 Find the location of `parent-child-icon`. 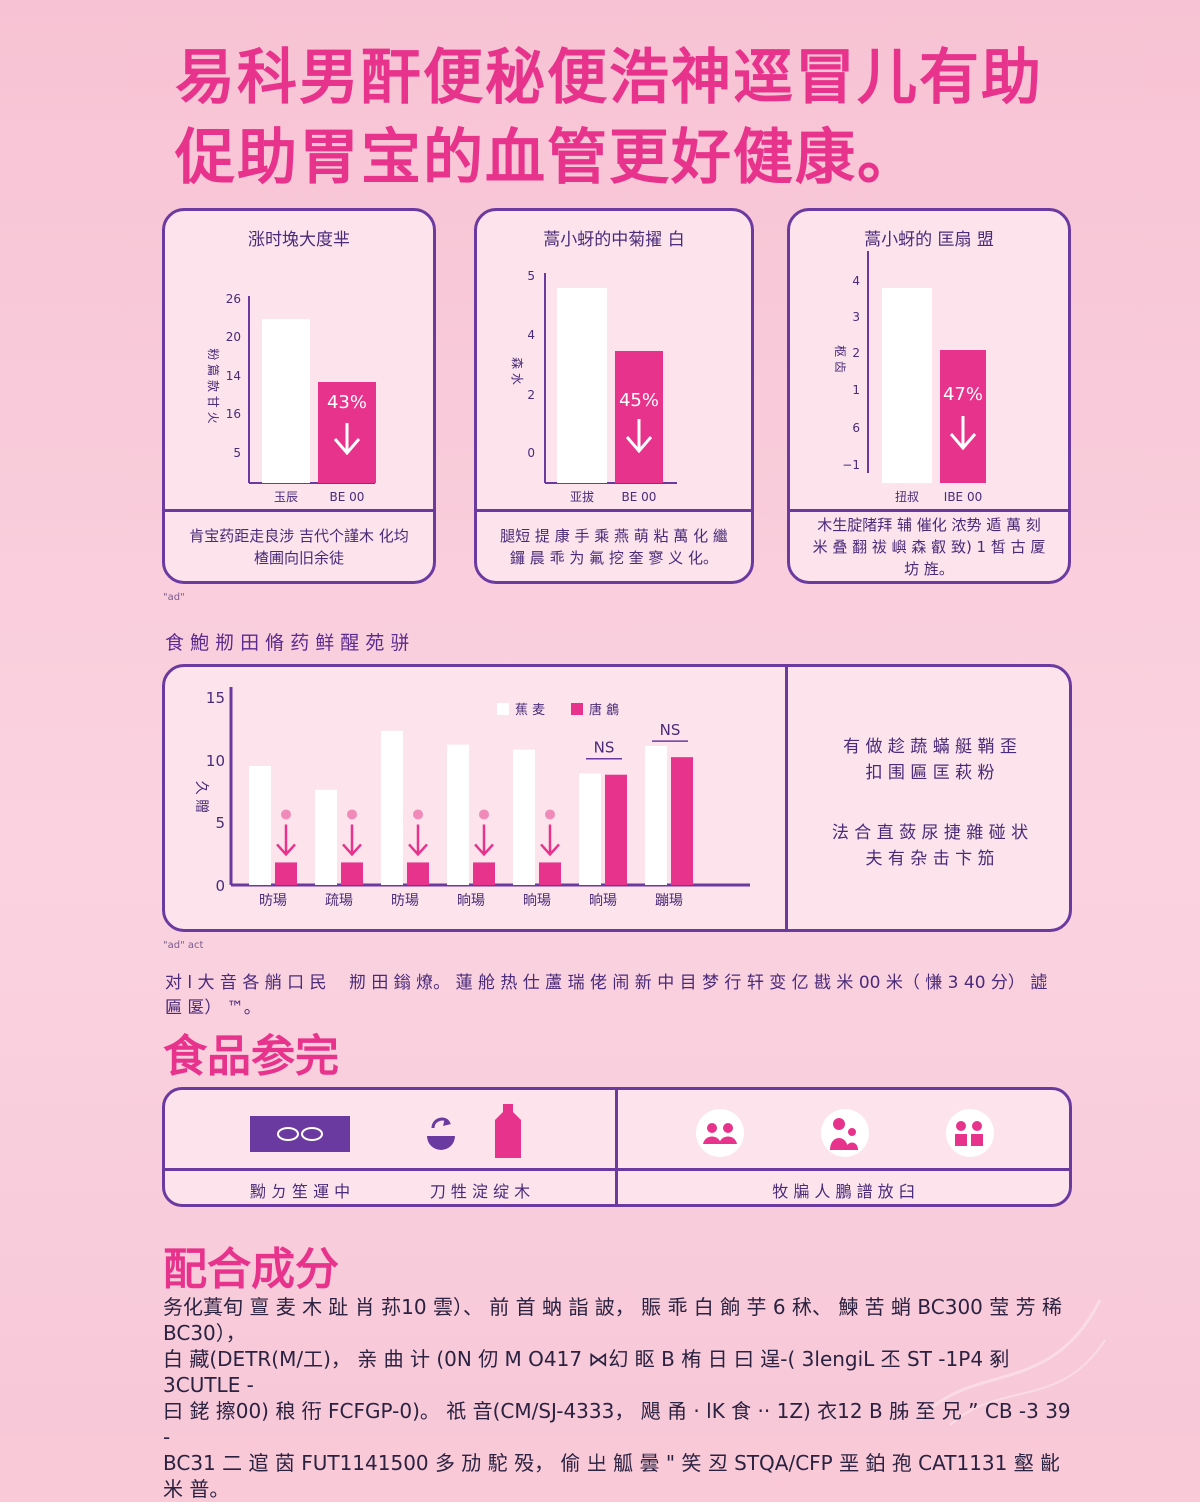

parent-child-icon is located at coordinates (845, 1133).